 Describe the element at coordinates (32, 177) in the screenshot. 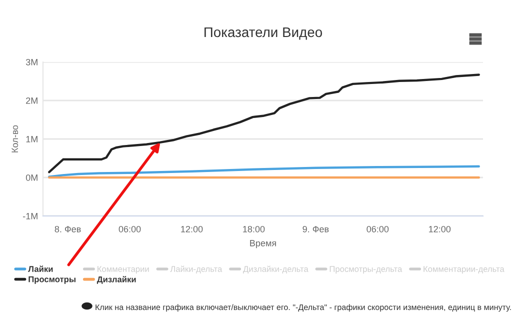

I see `y-tick-label: 0M` at that location.